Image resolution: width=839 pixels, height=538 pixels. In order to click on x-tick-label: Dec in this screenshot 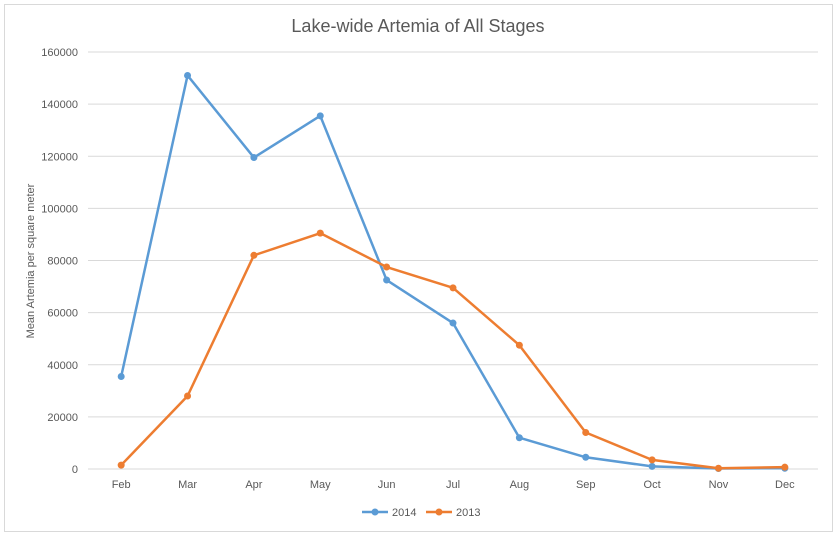, I will do `click(785, 485)`.